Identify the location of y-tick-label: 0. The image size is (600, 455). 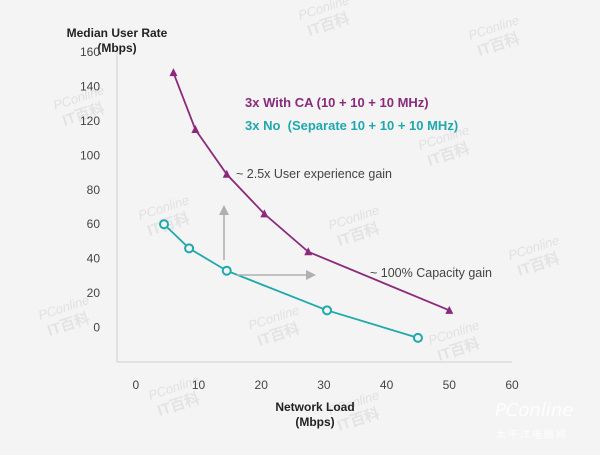
(96, 328).